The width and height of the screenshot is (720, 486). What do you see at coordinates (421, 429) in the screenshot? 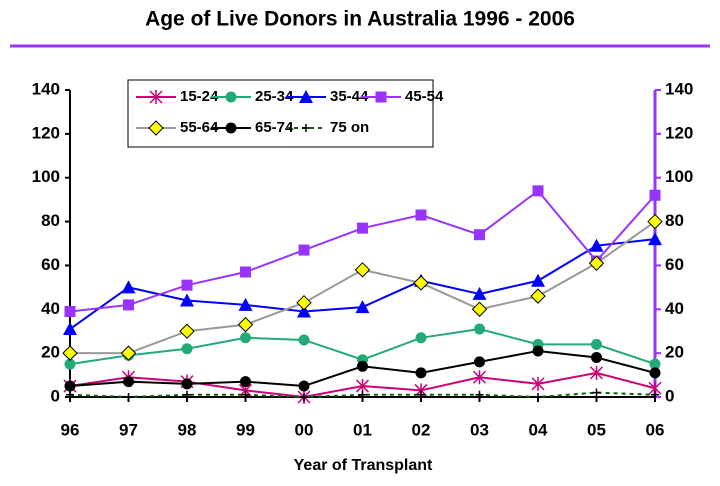
I see `x-tick-label: 02` at bounding box center [421, 429].